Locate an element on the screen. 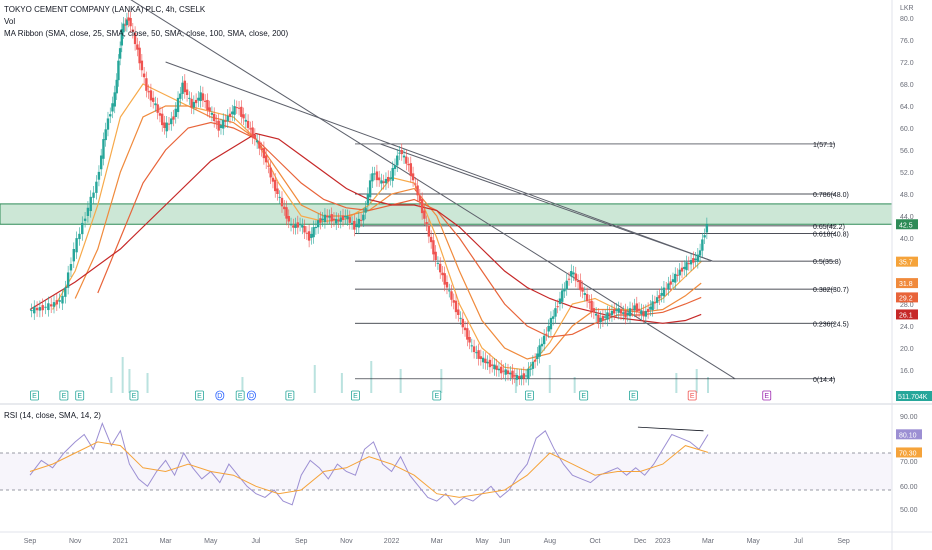  time-tick-label: 2023 is located at coordinates (663, 541).